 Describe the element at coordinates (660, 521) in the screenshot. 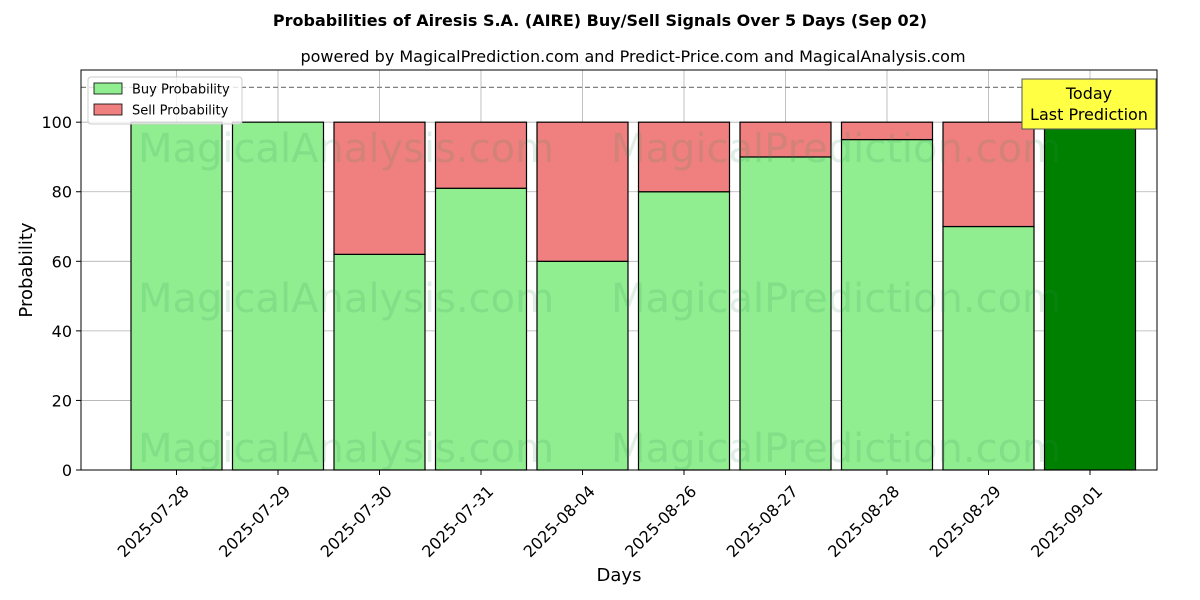

I see `x-tick-label: 2025-08-26` at that location.